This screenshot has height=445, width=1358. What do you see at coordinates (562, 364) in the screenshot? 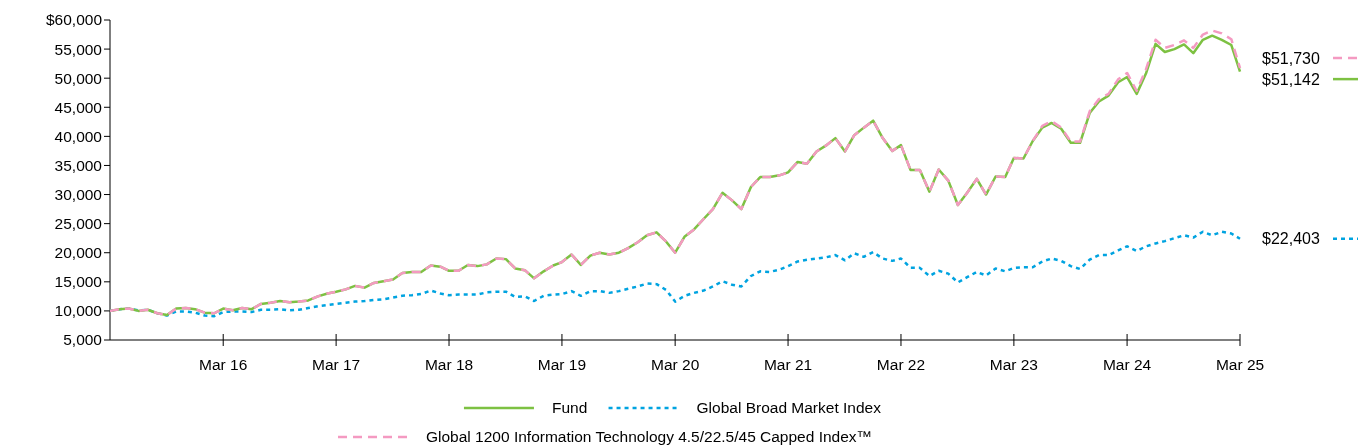
I see `x-tick-label: Mar 19` at bounding box center [562, 364].